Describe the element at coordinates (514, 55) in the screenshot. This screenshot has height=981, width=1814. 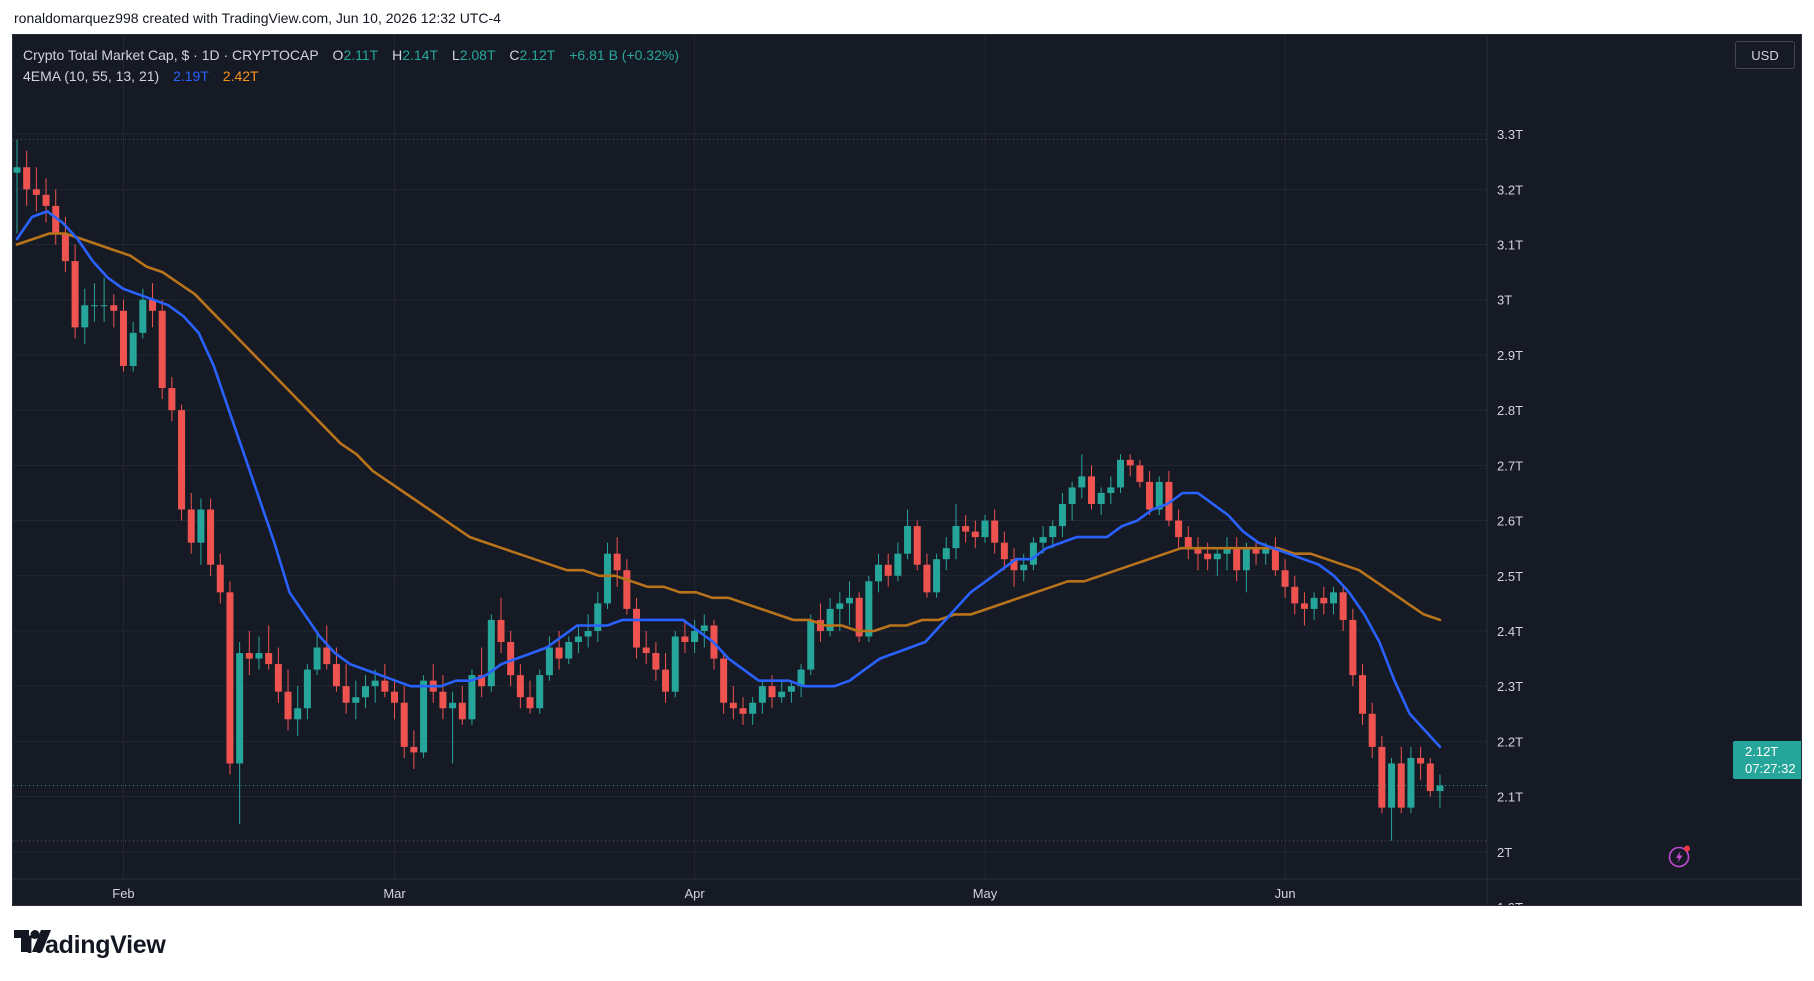
I see `legend-close-label: C` at that location.